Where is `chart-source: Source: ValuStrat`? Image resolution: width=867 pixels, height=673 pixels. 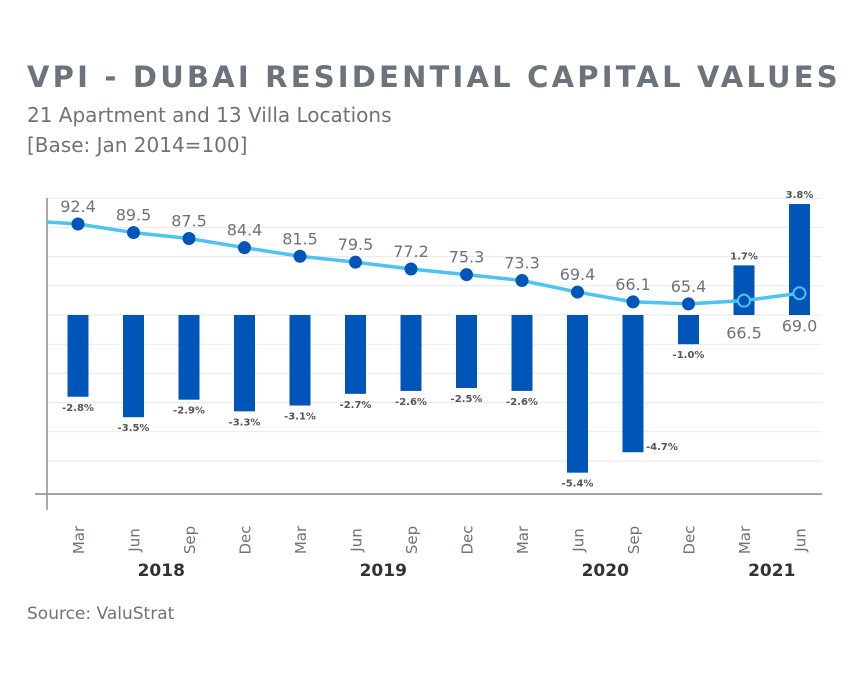
chart-source: Source: ValuStrat is located at coordinates (101, 614).